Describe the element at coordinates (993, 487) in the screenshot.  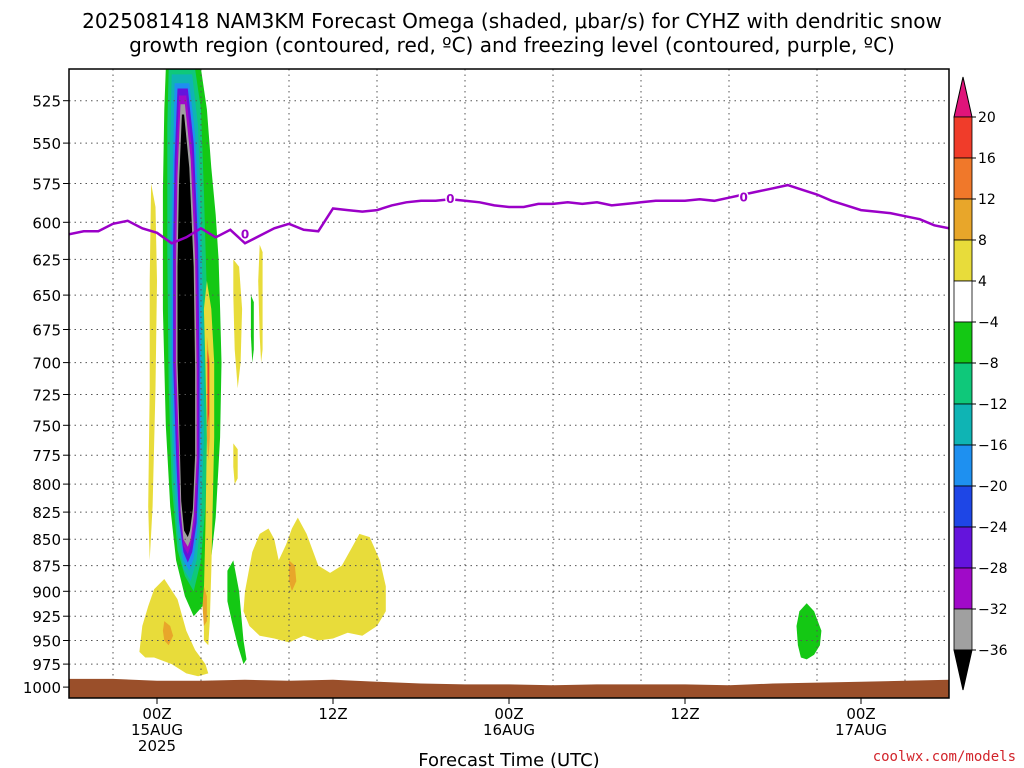
I see `colorbar-label: −20` at that location.